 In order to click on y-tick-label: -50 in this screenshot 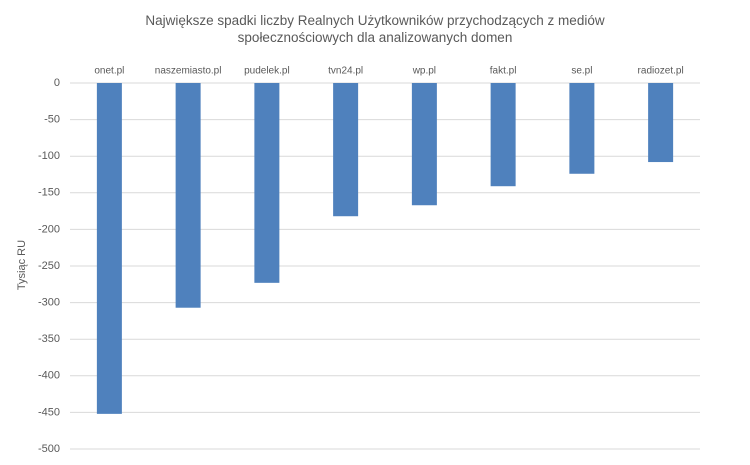, I will do `click(52, 120)`.